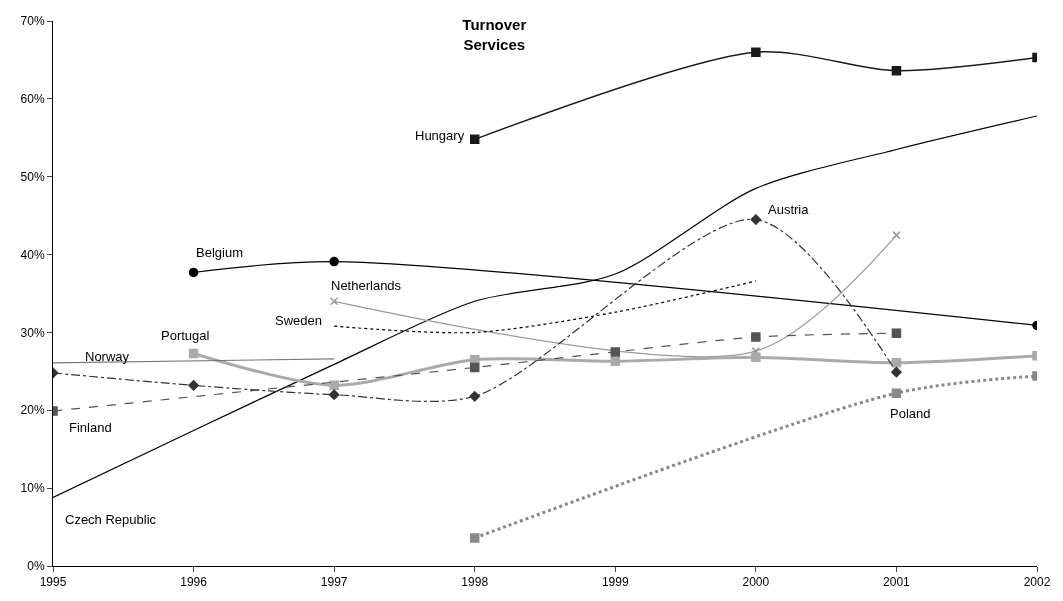 The width and height of the screenshot is (1063, 601). Describe the element at coordinates (440, 135) in the screenshot. I see `series-label: Hungary` at that location.